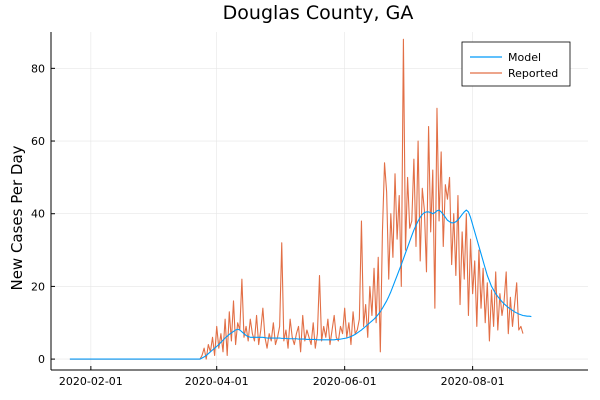  Describe the element at coordinates (524, 57) in the screenshot. I see `legend-label-model: Model` at that location.